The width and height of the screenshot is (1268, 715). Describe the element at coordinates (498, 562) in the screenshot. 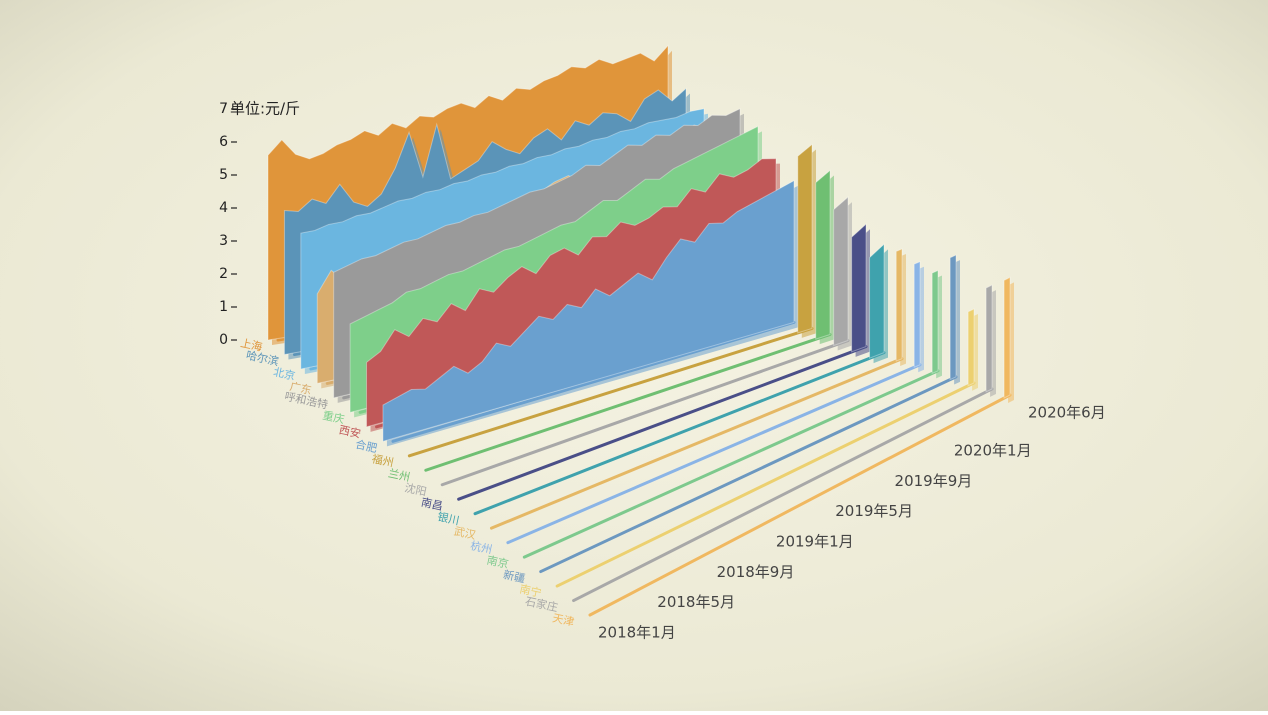

I see `series-label: 南京` at that location.